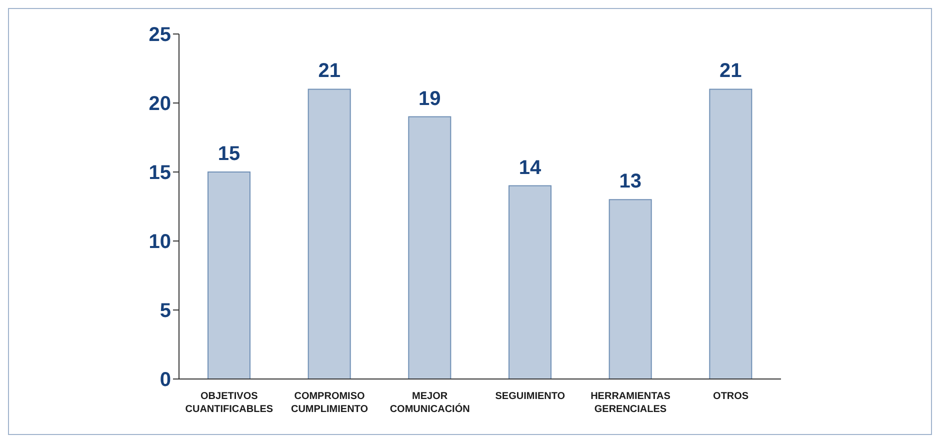  I want to click on data-label: 14, so click(530, 167).